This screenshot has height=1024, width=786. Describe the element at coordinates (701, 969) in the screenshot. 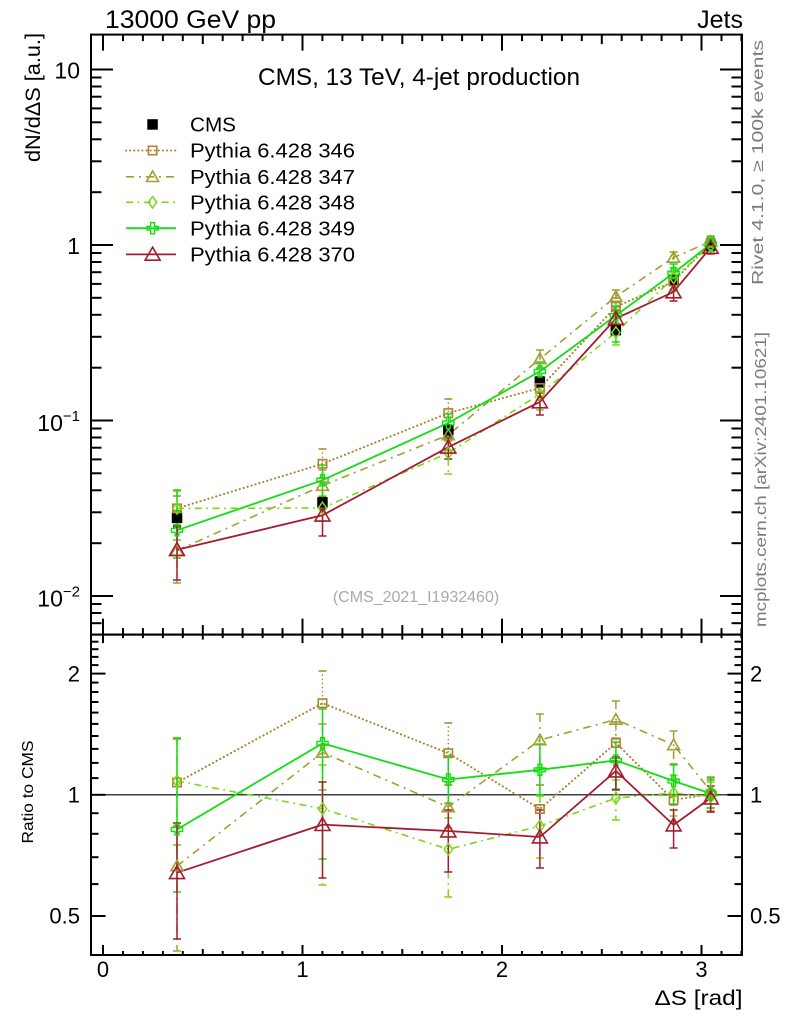

I see `svg-text: 3` at that location.